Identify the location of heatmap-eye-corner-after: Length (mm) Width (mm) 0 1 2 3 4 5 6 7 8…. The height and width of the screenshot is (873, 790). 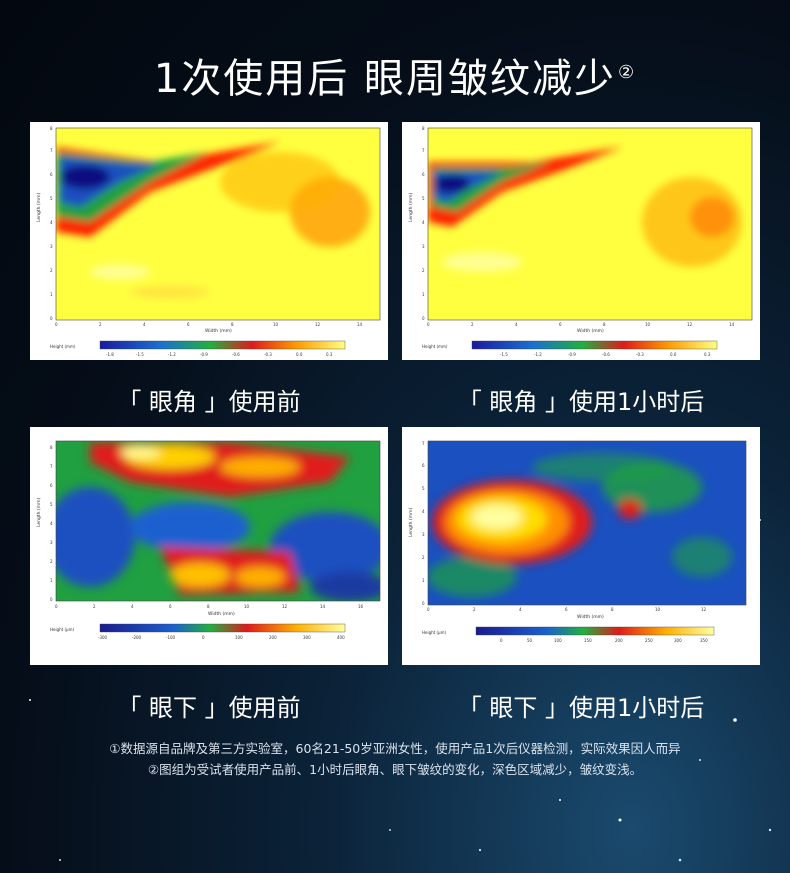
(580, 241).